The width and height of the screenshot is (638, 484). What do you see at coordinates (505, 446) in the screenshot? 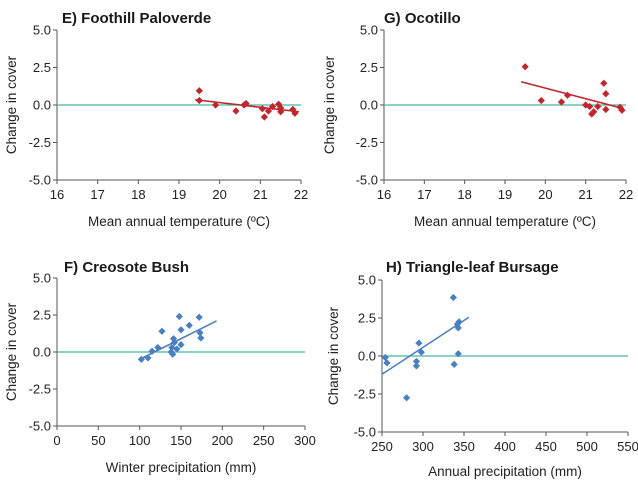
I see `x-tick-label: 400` at bounding box center [505, 446].